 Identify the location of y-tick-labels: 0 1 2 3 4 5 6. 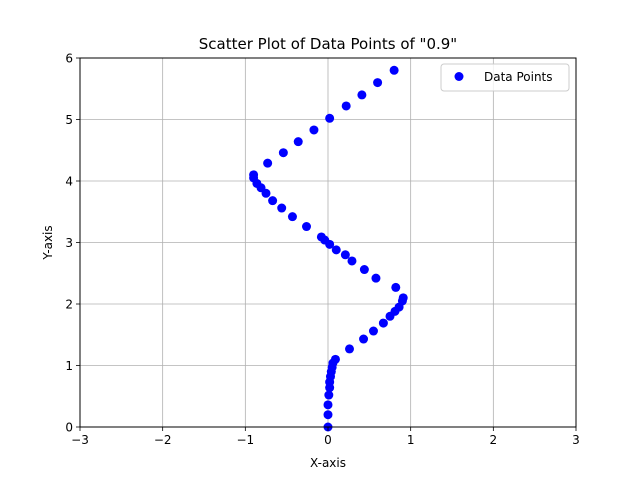
(69, 243).